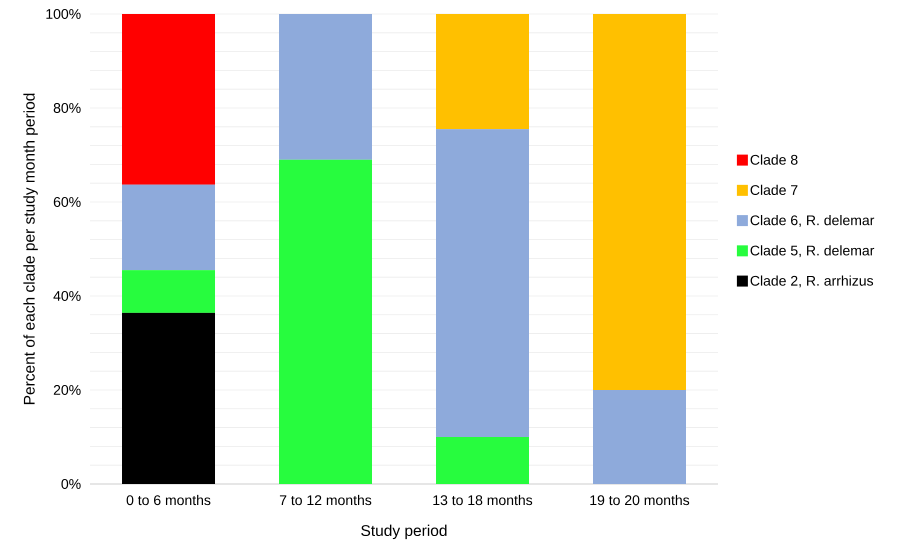 The height and width of the screenshot is (548, 921). Describe the element at coordinates (63, 14) in the screenshot. I see `y-tick-label: 100%` at that location.